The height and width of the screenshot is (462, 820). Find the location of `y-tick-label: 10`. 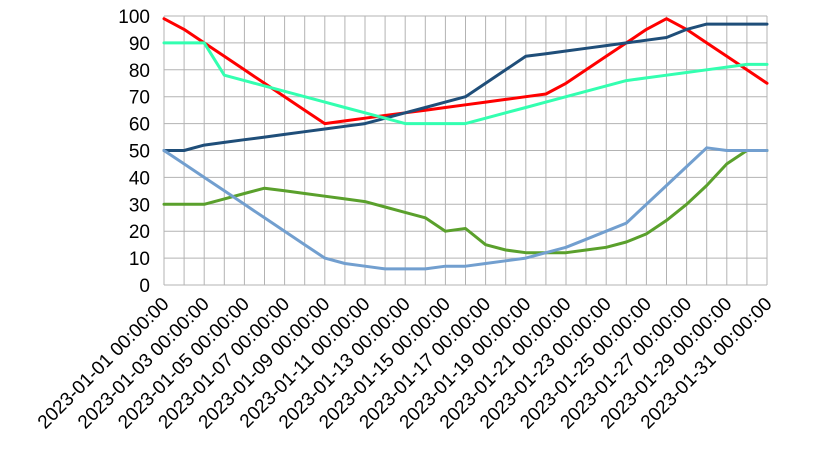

y-tick-label: 10 is located at coordinates (139, 259).